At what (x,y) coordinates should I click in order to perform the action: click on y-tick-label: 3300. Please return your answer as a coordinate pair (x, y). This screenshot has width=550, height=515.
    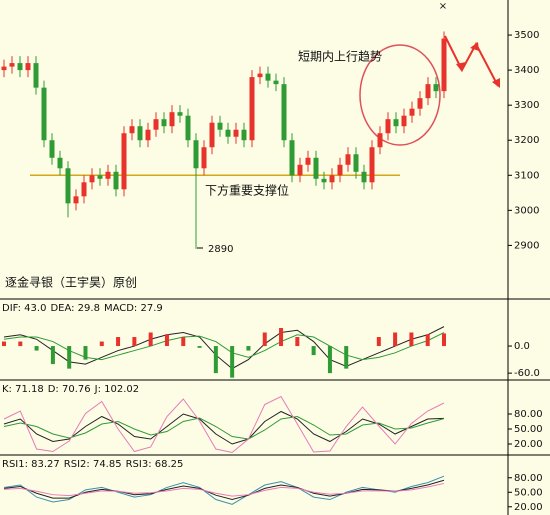
    Looking at the image, I should click on (526, 105).